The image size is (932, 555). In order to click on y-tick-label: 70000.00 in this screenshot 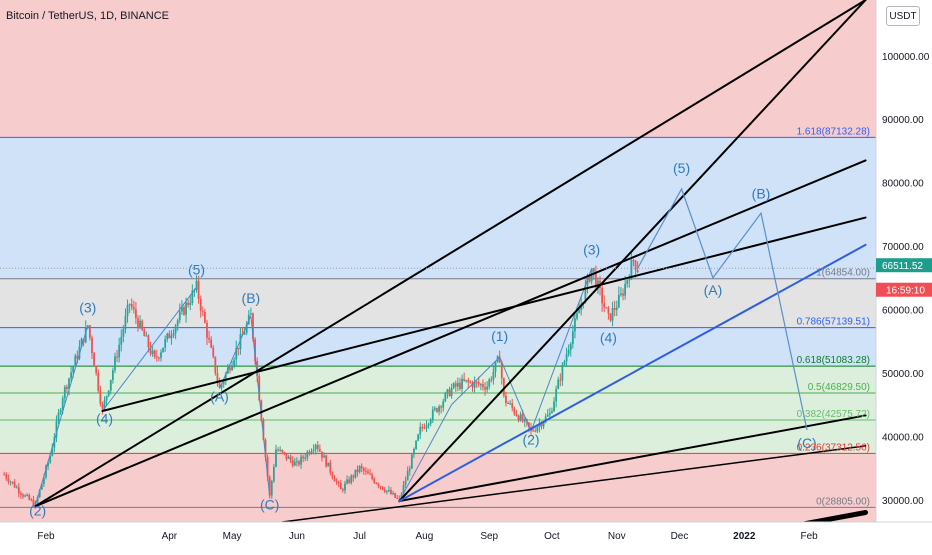, I will do `click(903, 247)`.